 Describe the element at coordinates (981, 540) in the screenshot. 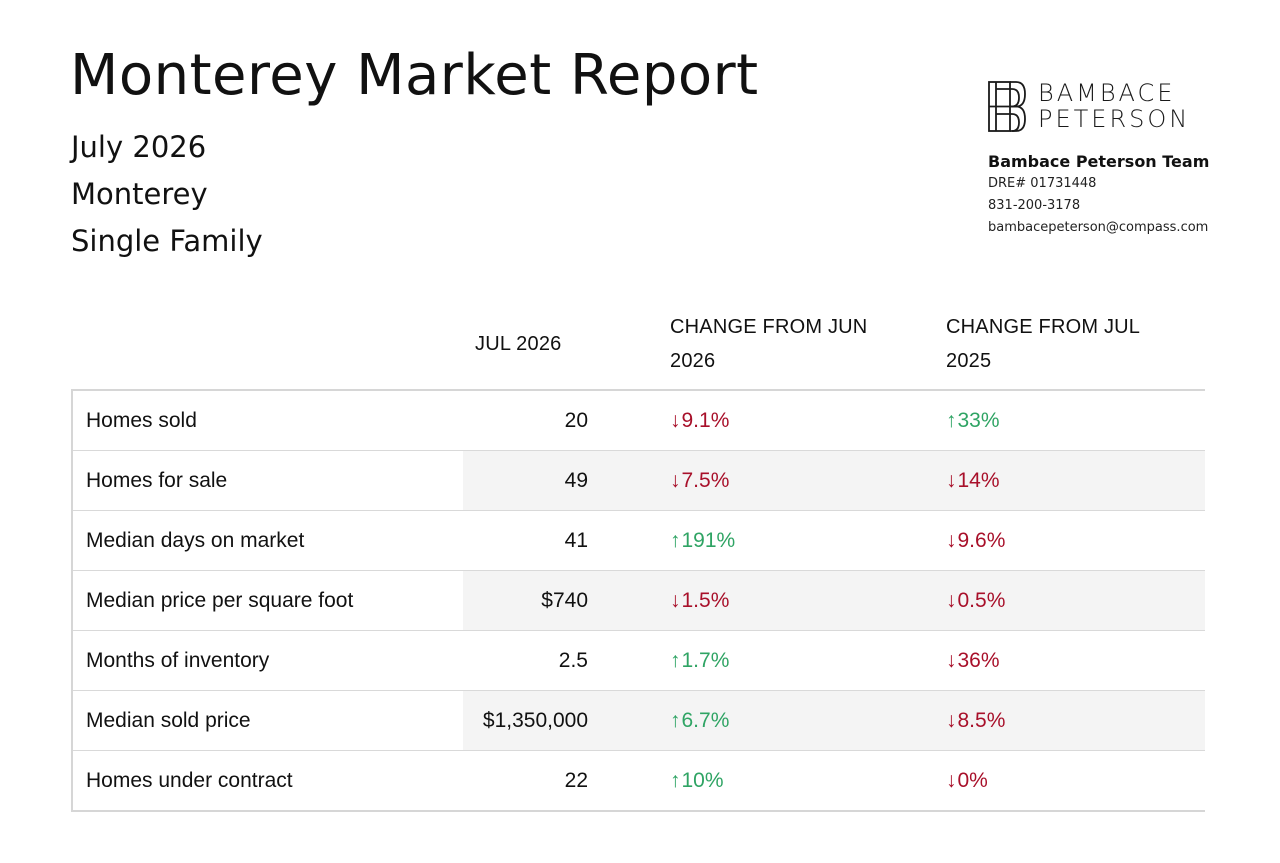

I see `change-percent: 9.6%` at that location.